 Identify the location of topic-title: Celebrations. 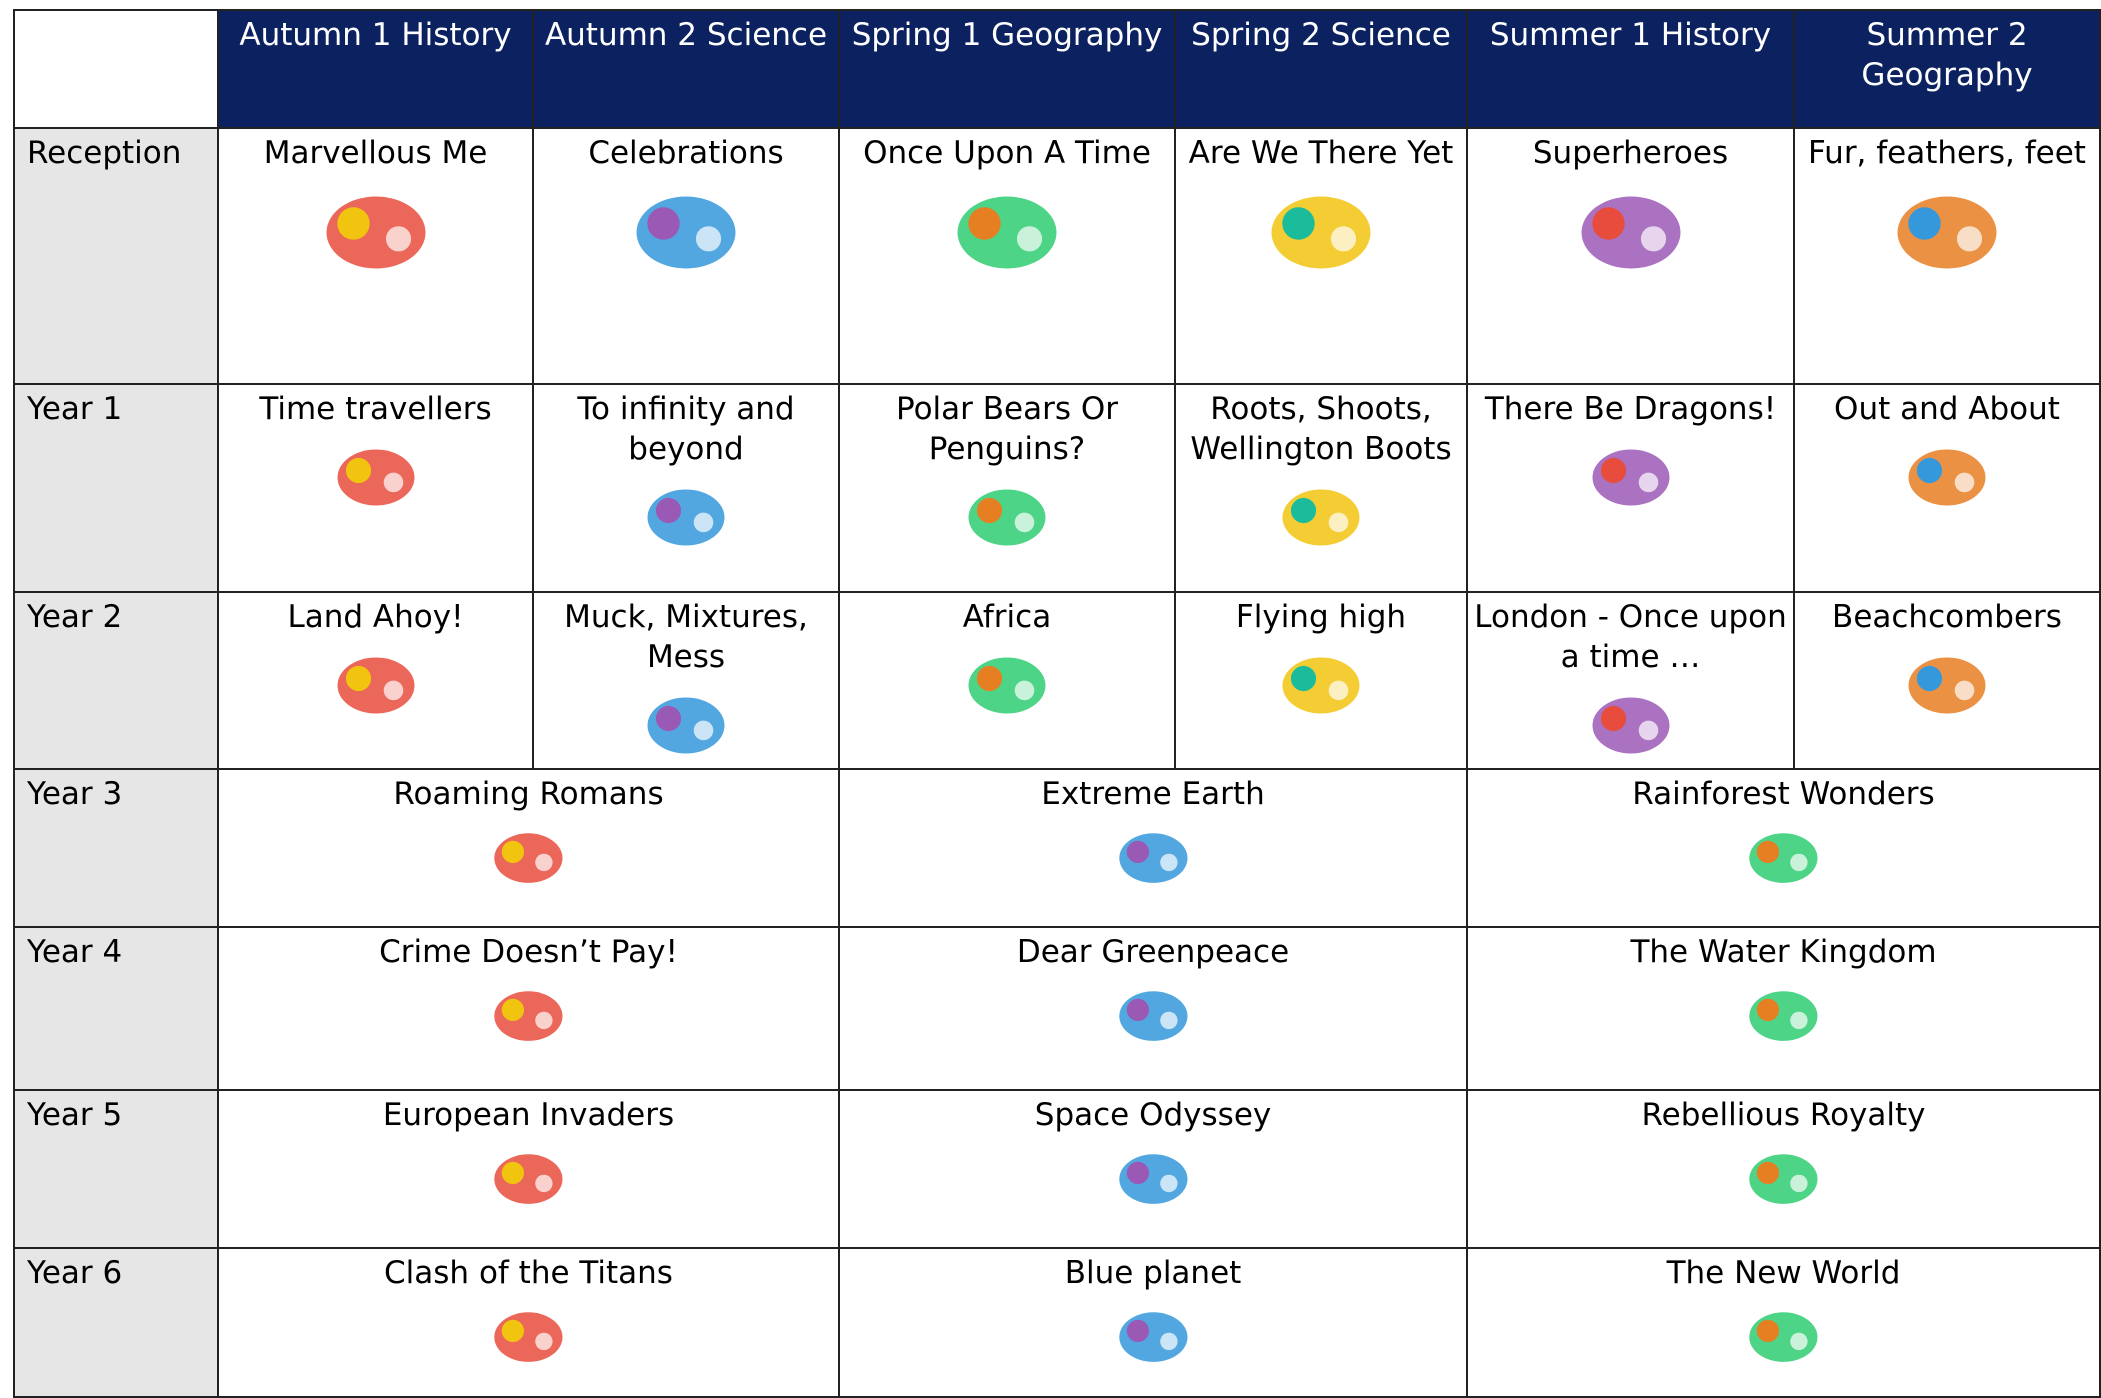
(686, 153).